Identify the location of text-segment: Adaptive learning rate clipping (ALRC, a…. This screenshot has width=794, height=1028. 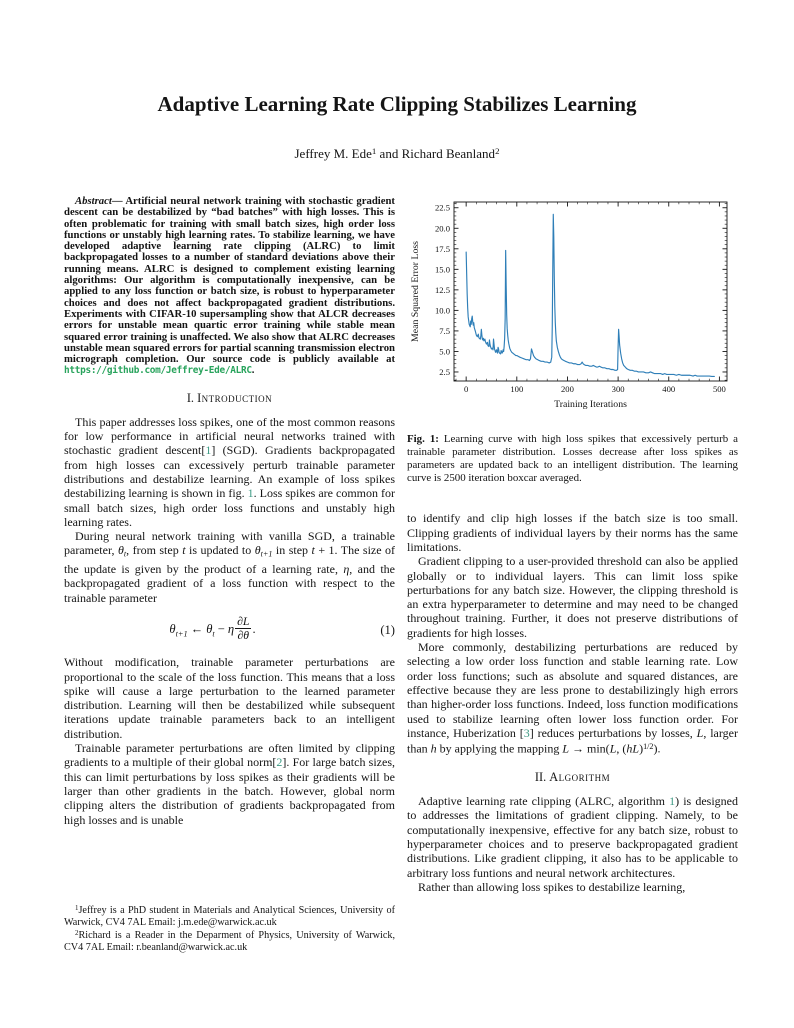
(544, 801).